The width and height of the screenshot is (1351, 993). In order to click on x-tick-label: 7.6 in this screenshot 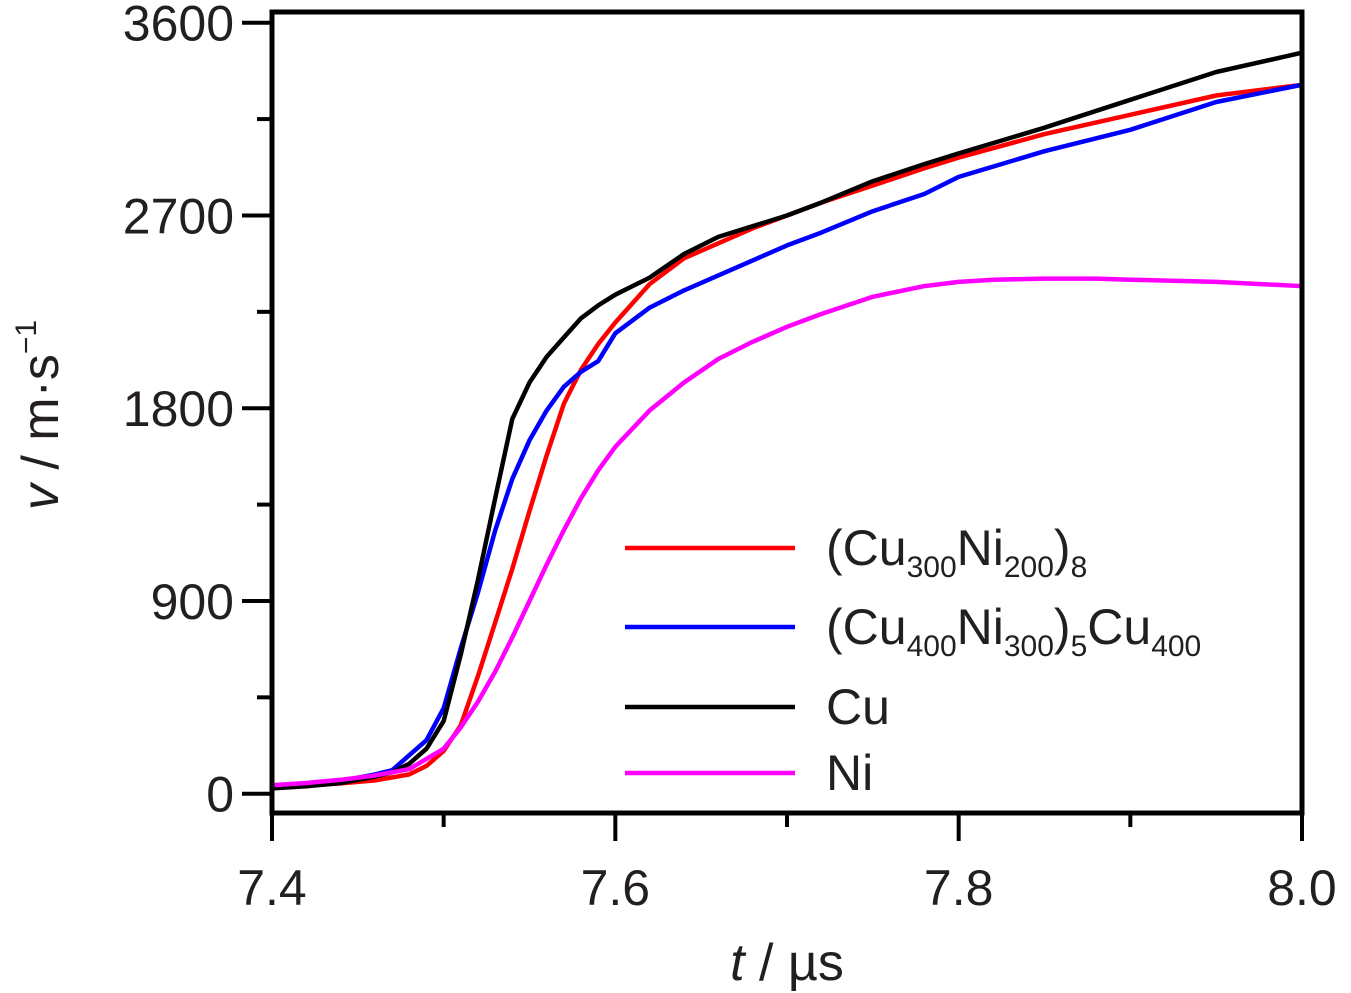, I will do `click(616, 888)`.